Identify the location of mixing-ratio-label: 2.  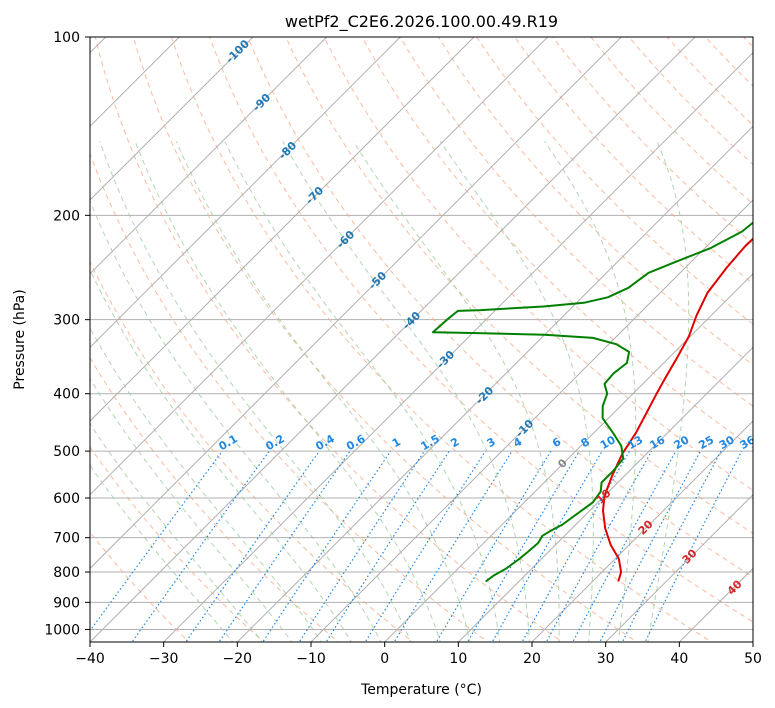
(454, 442).